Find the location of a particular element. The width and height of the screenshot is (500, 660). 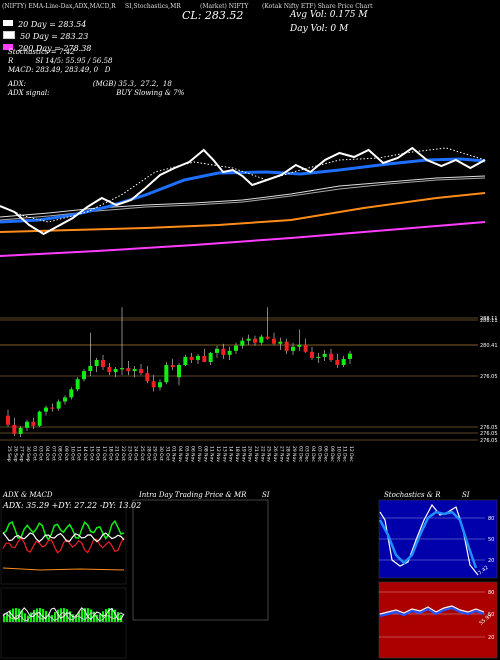

adx-panel is located at coordinates (63, 541).